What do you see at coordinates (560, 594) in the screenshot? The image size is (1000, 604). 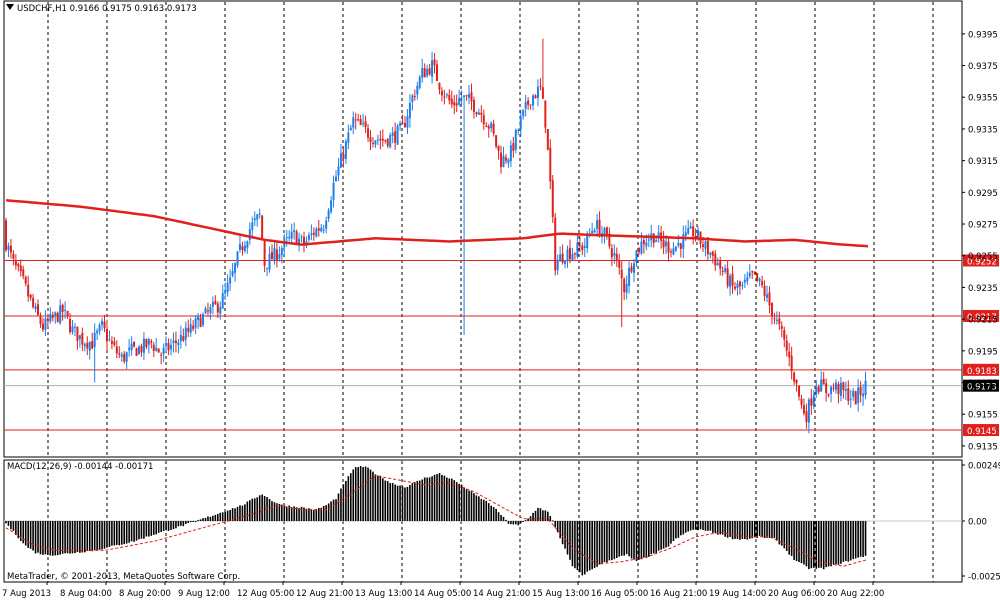 I see `x-tick-label: 15 Aug 13:00` at bounding box center [560, 594].